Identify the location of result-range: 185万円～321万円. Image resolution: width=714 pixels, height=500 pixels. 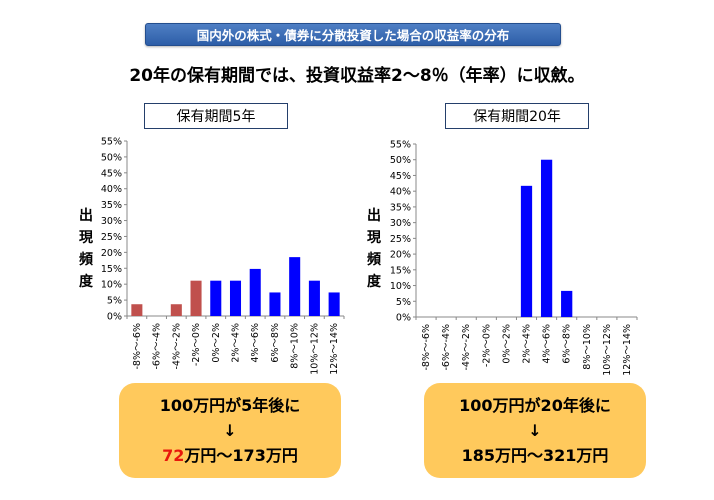
(535, 455).